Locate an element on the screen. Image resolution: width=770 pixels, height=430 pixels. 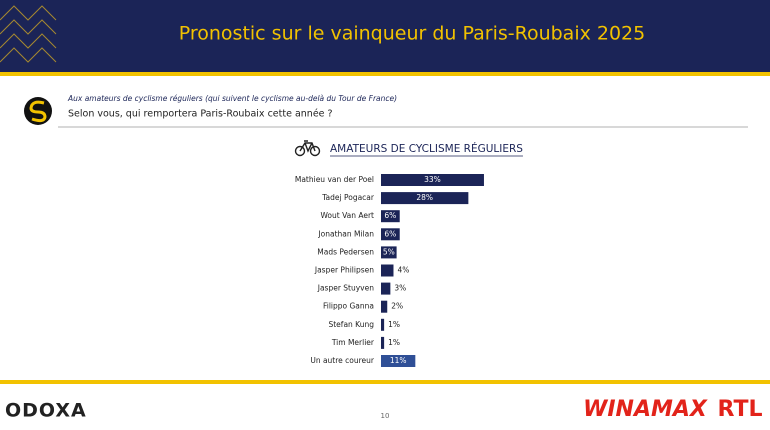
value-label: 4% is located at coordinates (403, 270).